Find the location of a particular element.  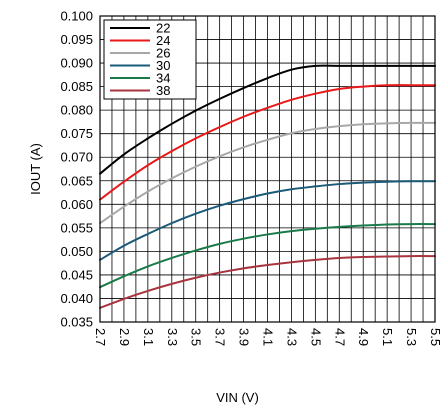

legend-label: 38 is located at coordinates (163, 90).